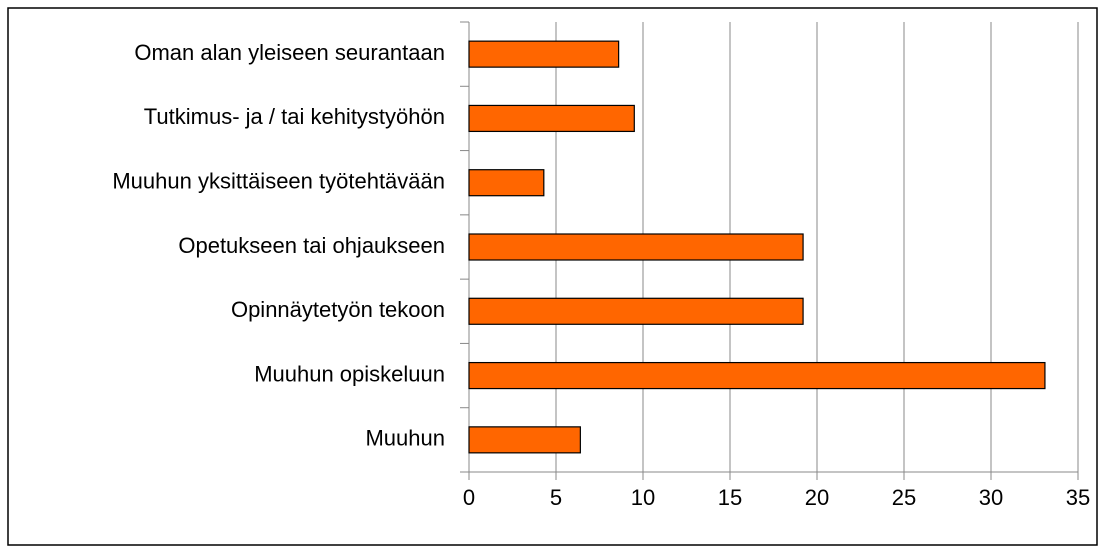  What do you see at coordinates (730, 497) in the screenshot?
I see `x-tick-label: 15` at bounding box center [730, 497].